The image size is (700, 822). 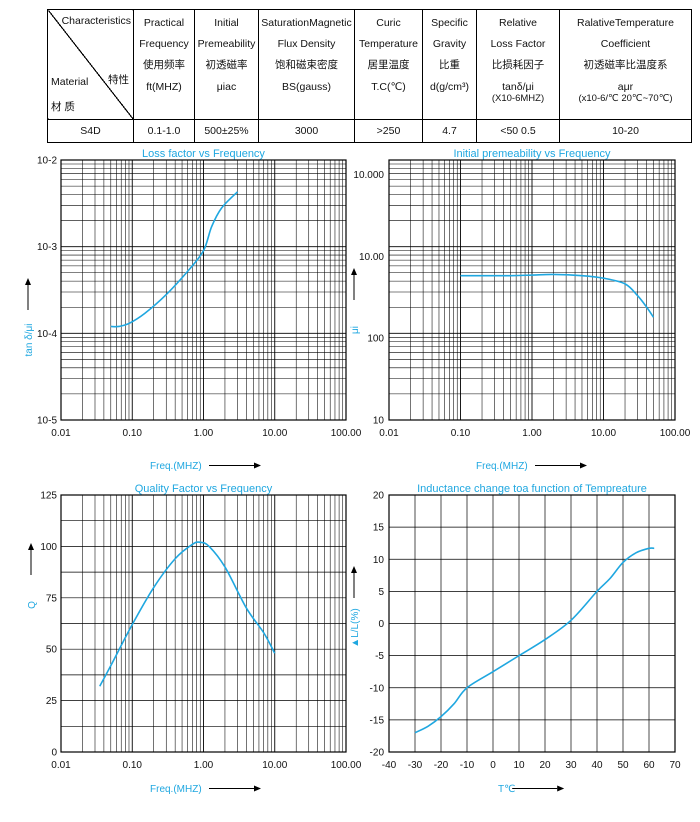 What do you see at coordinates (389, 765) in the screenshot?
I see `x-tick-label: -40` at bounding box center [389, 765].